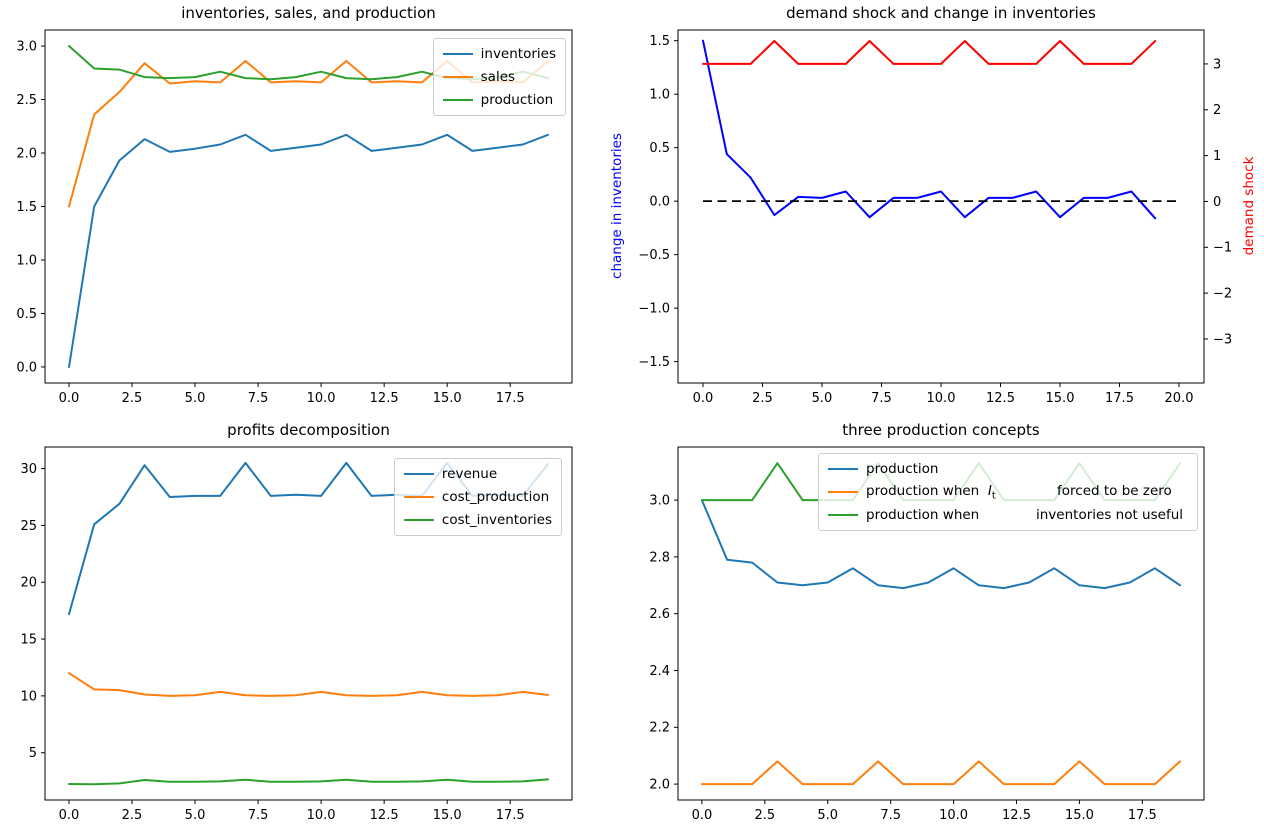 This screenshot has height=834, width=1264. I want to click on right-y-tick-label: 1, so click(1217, 156).